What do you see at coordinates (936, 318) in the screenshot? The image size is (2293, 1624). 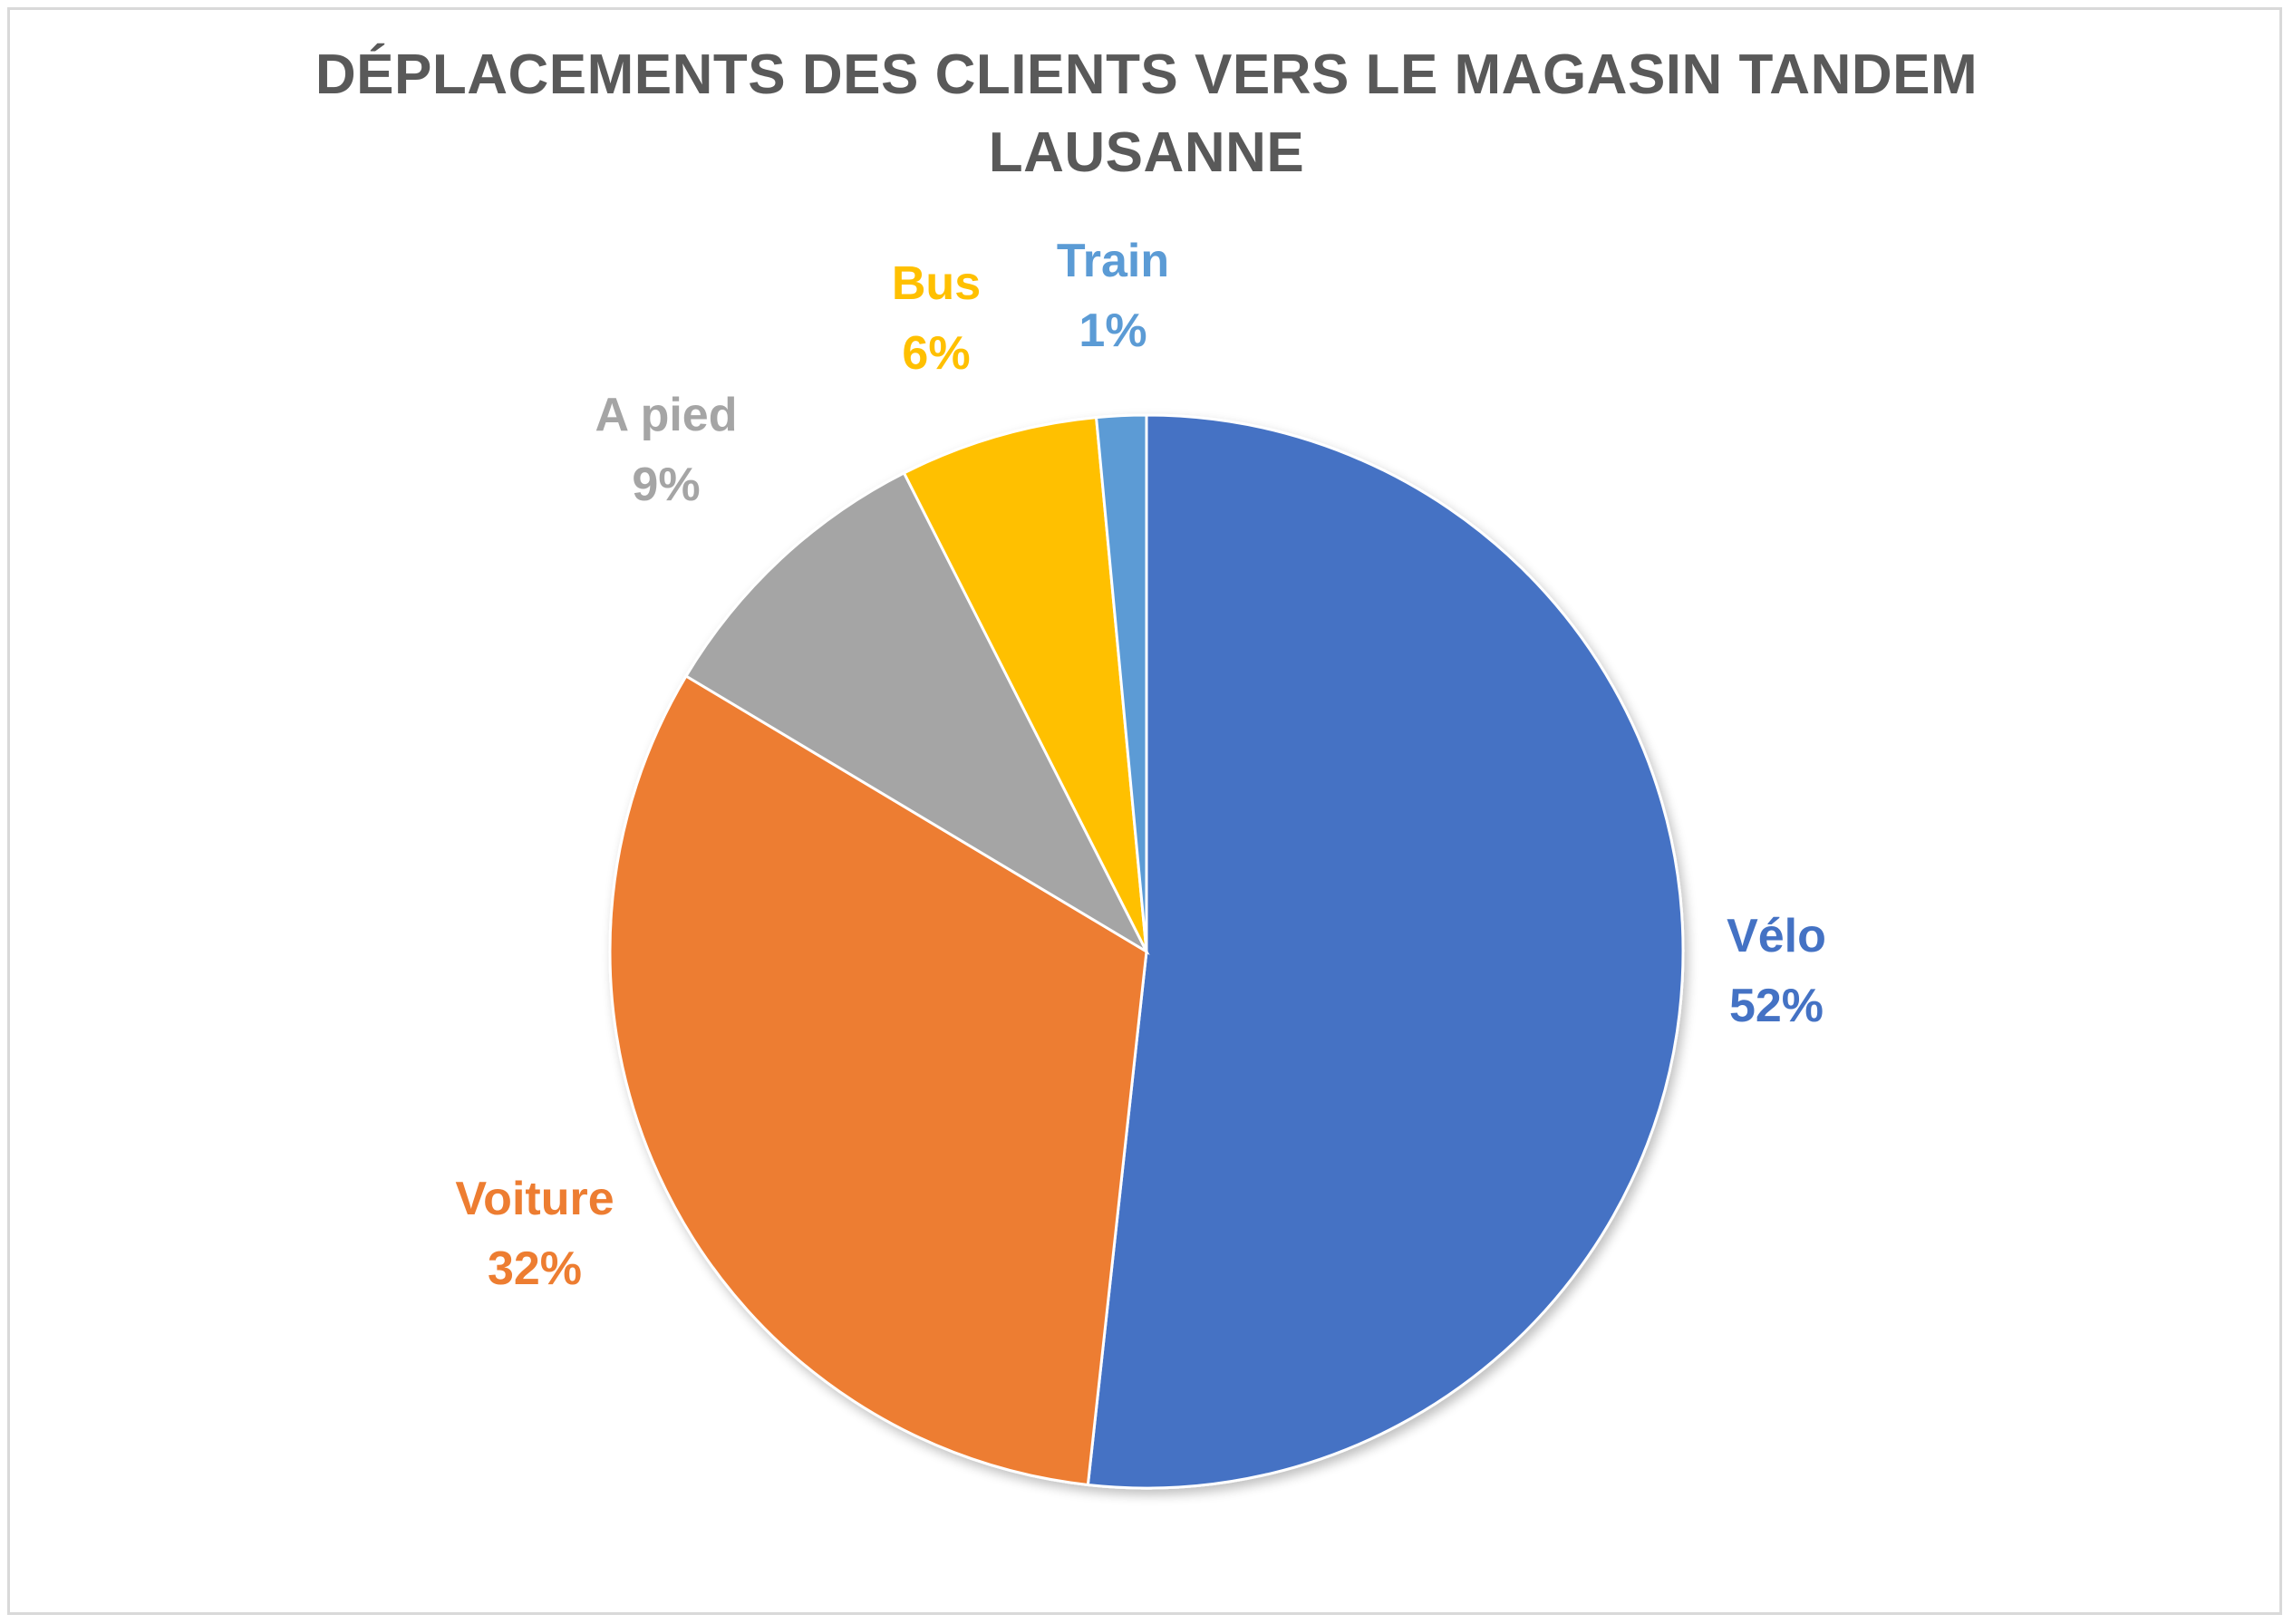 I see `data-label-bus: Bus 6%` at bounding box center [936, 318].